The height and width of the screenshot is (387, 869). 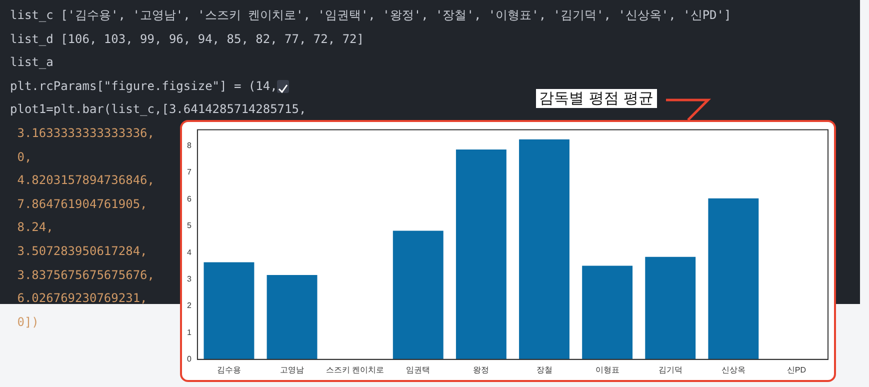 I want to click on text: 4.8203157894736846,, so click(x=85, y=180).